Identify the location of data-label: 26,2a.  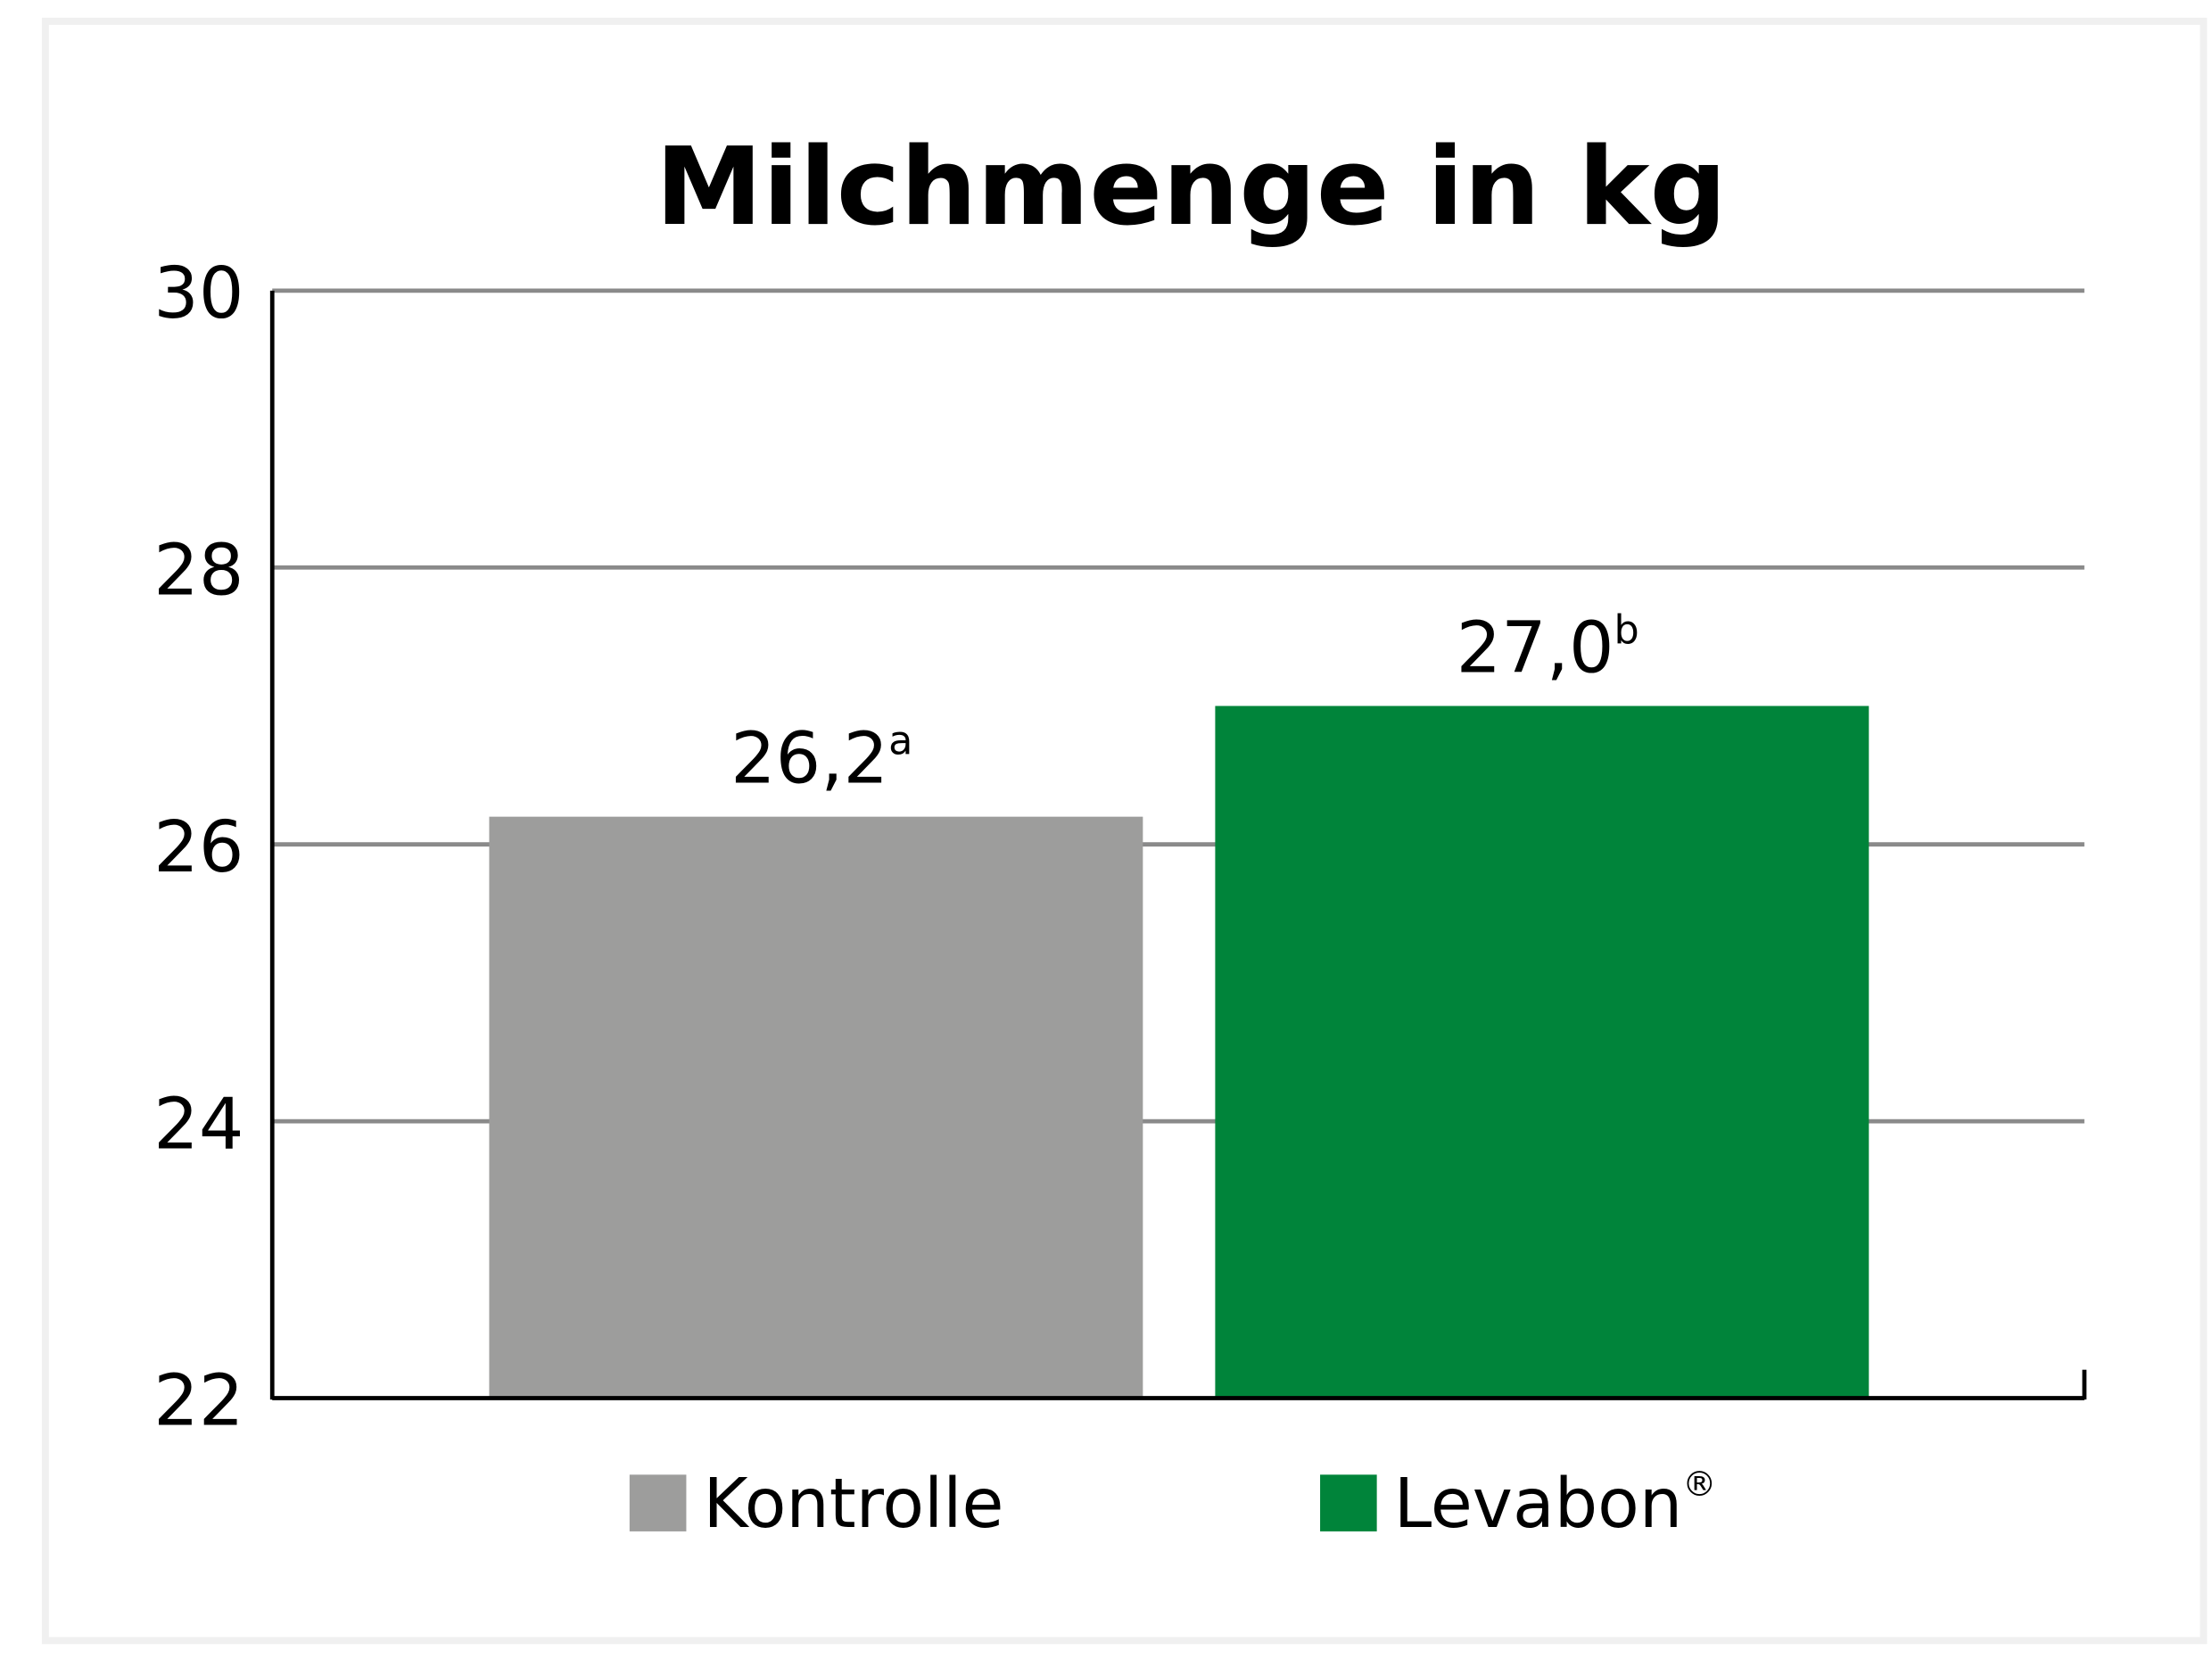
(821, 758).